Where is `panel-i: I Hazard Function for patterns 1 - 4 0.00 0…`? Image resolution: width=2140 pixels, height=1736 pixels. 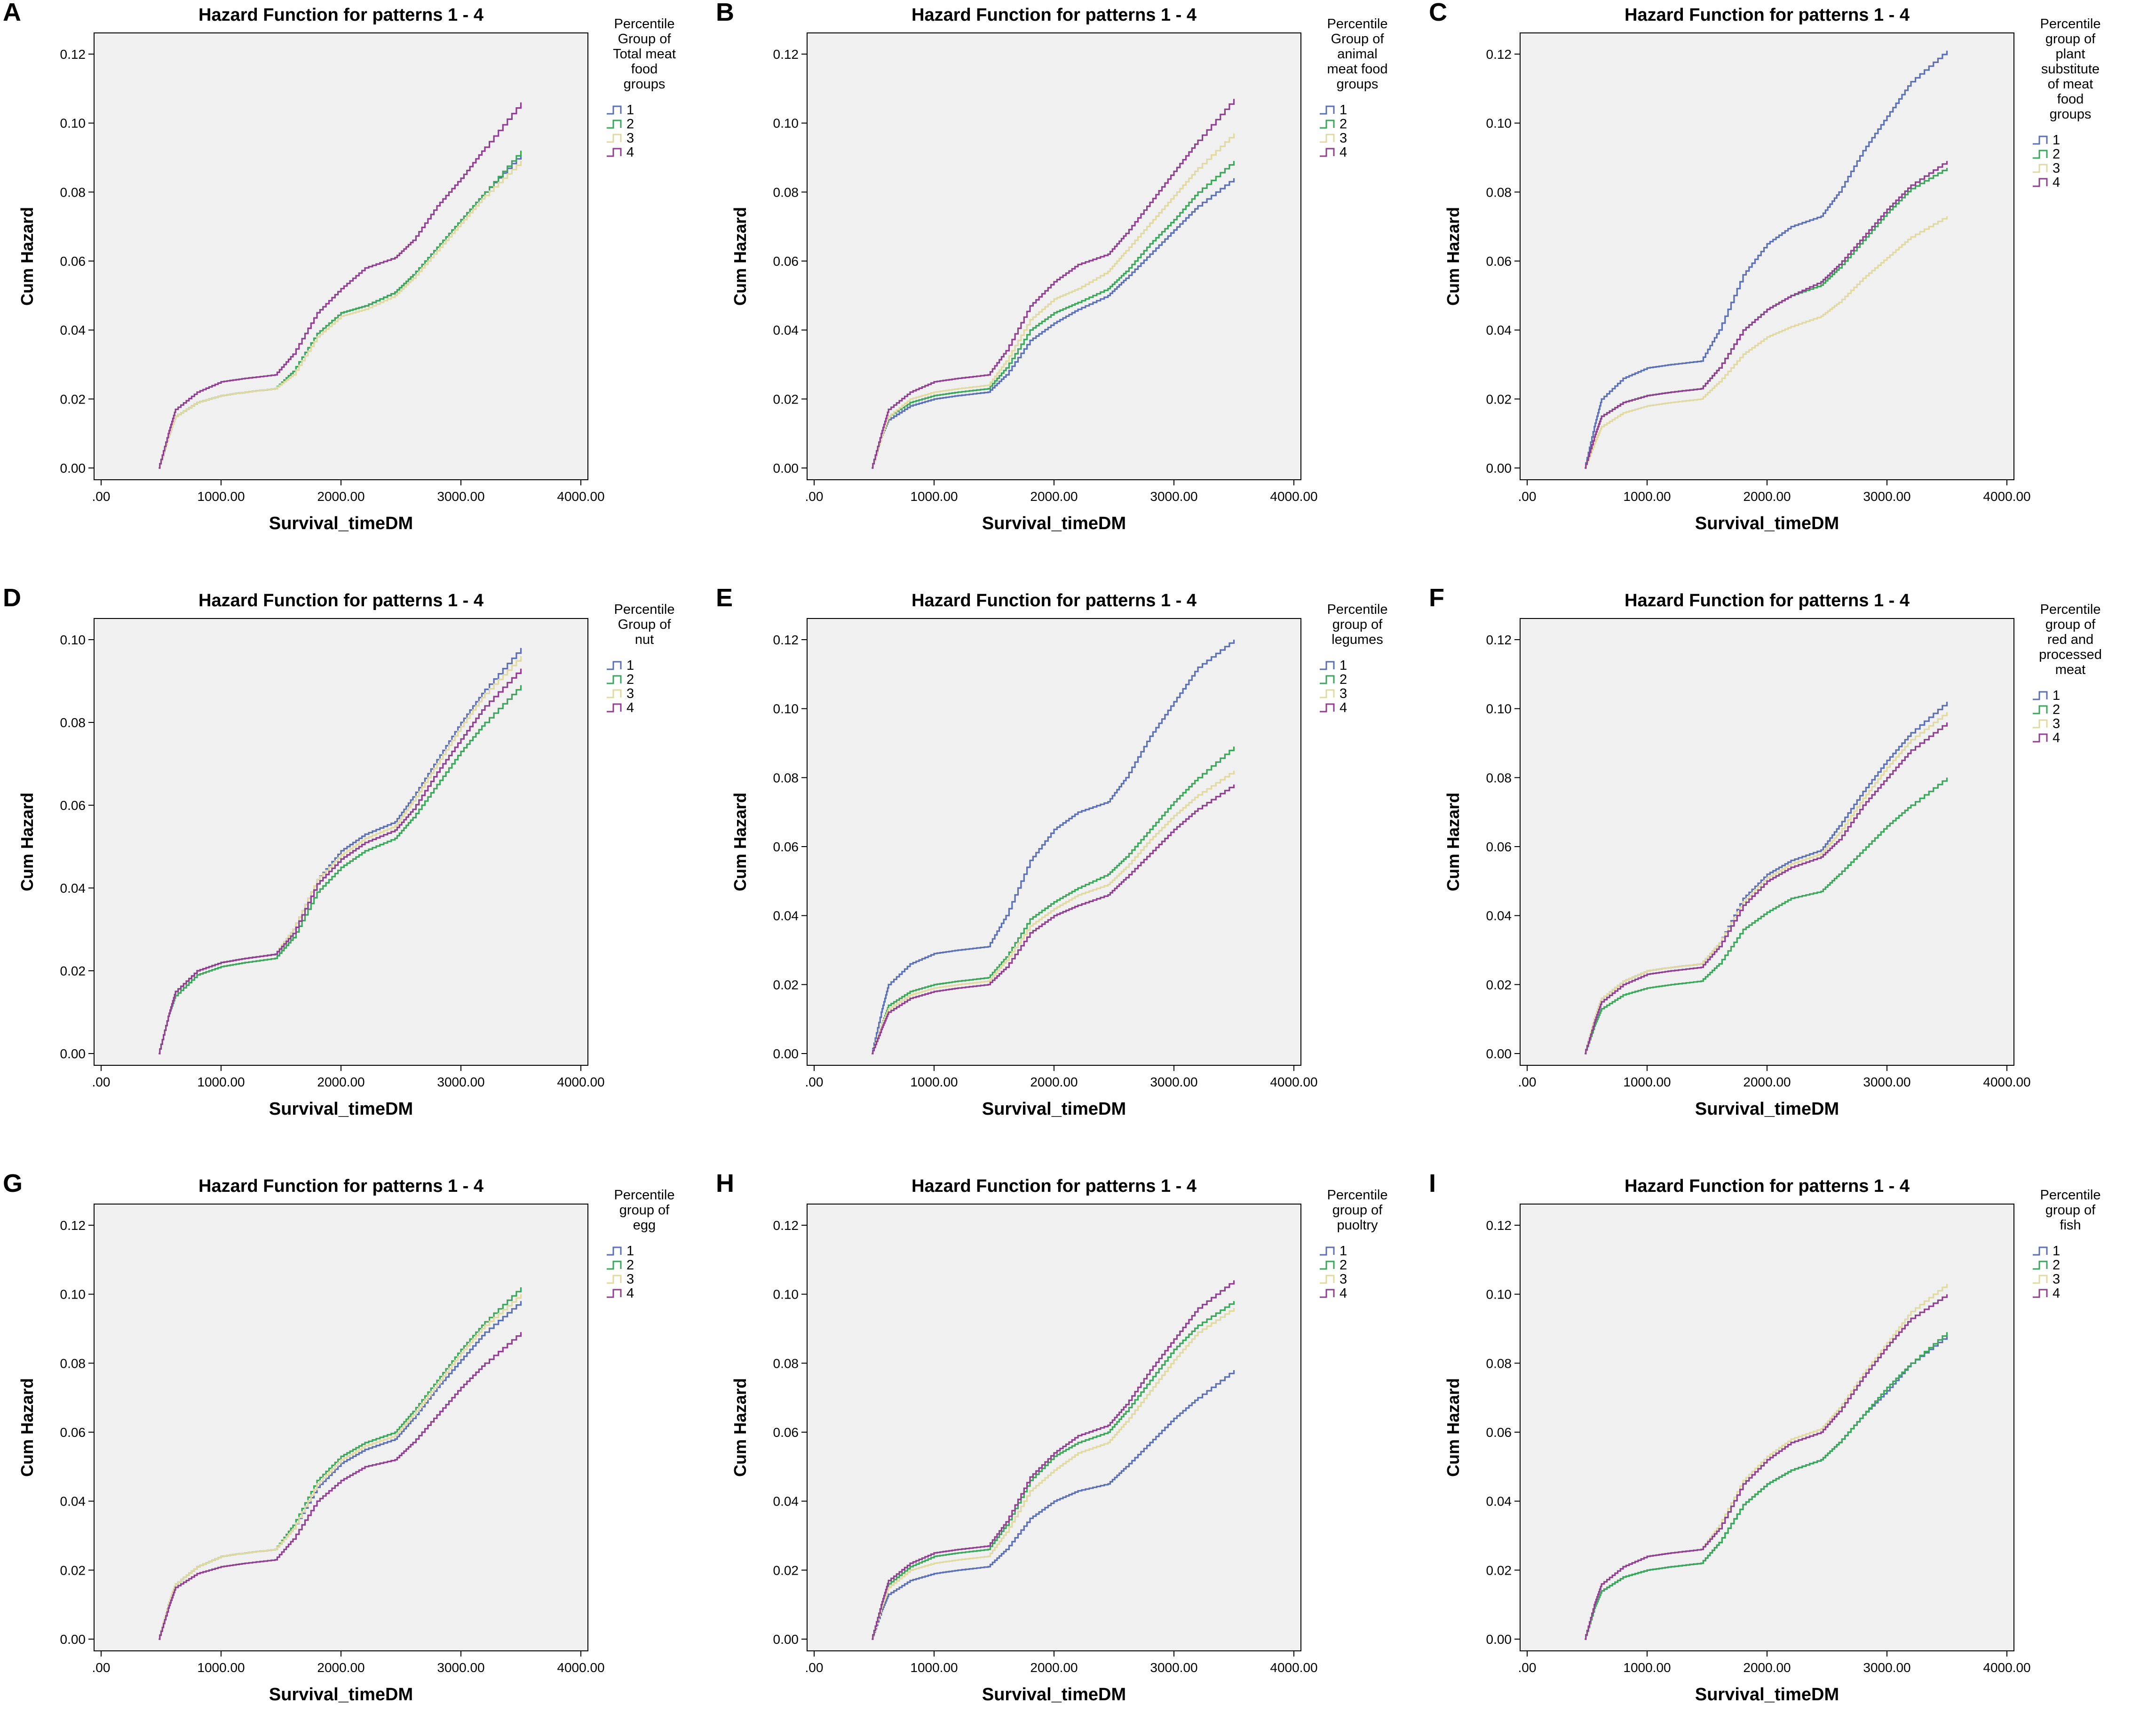
panel-i: I Hazard Function for patterns 1 - 4 0.00 0… is located at coordinates (1764, 1436).